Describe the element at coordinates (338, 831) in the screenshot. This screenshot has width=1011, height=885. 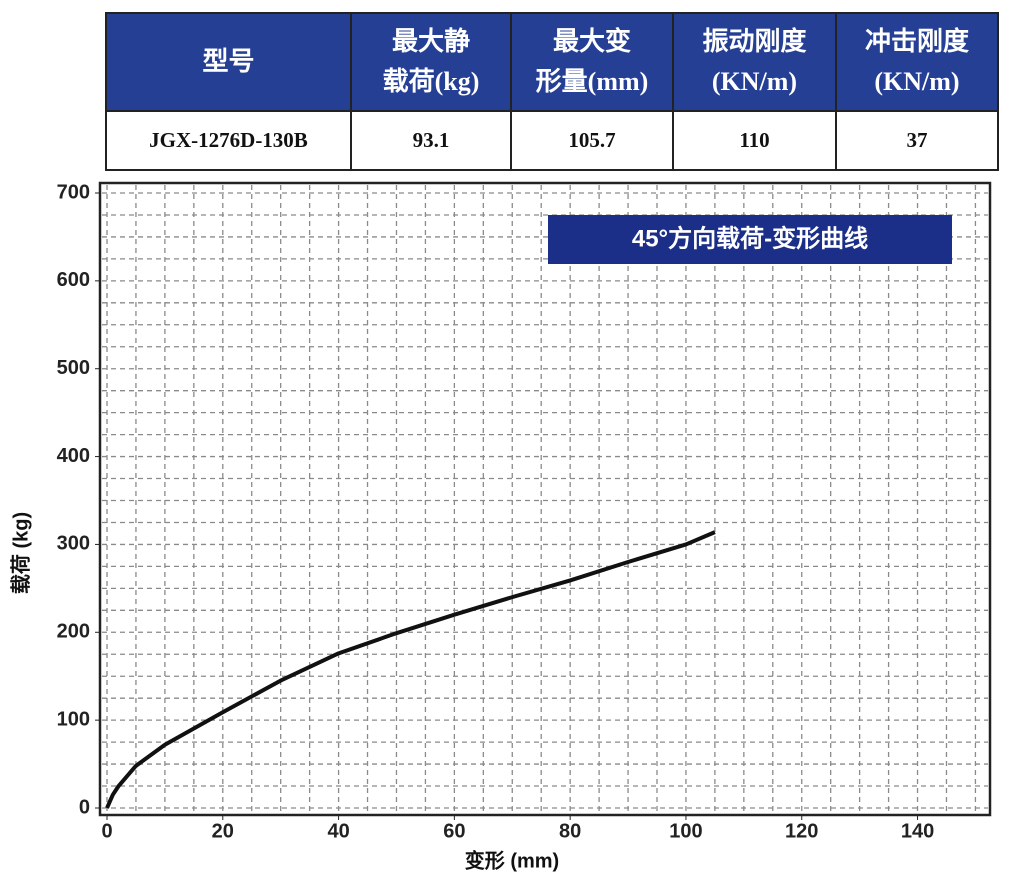
I see `x-tick-label: 40` at that location.